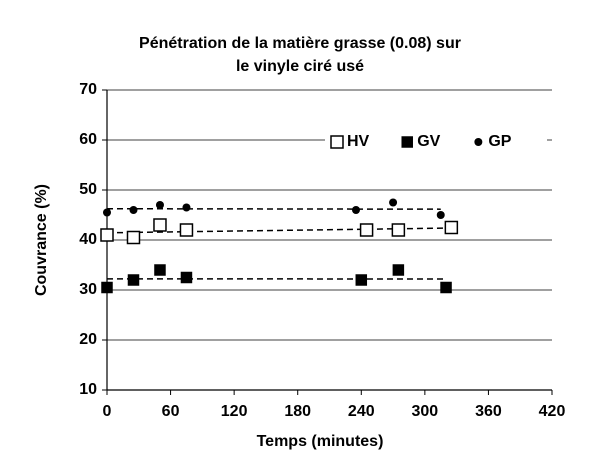 This screenshot has width=591, height=465. I want to click on x-tick-label: 0, so click(107, 411).